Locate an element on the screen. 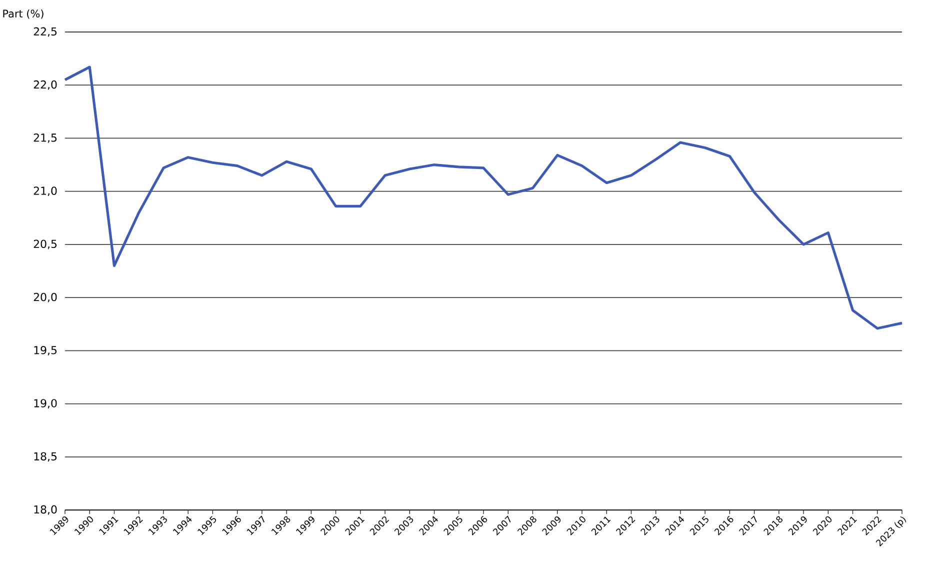 This screenshot has height=564, width=927. y-tick-label: 21,5 is located at coordinates (45, 138).